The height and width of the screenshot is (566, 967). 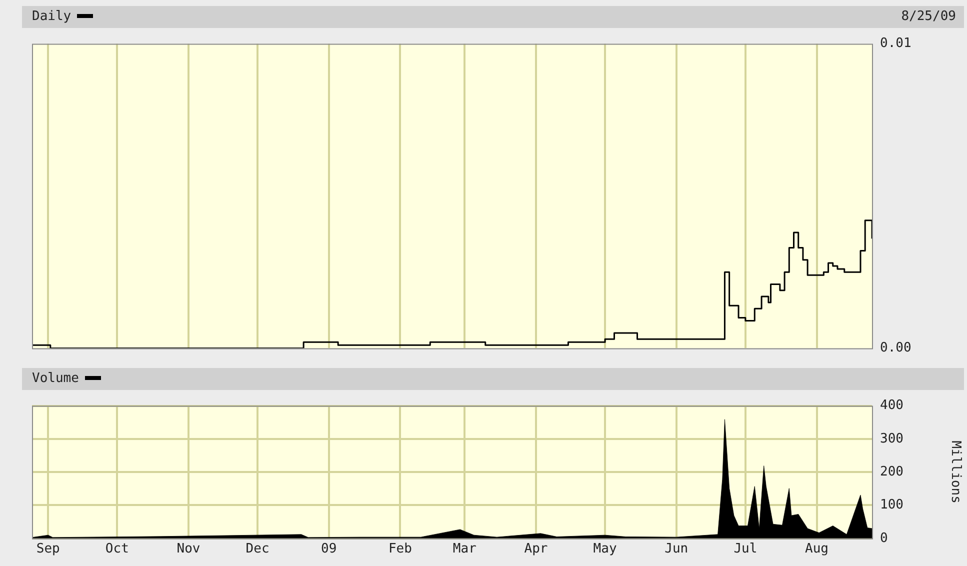 I want to click on chart-title: Daily, so click(x=52, y=16).